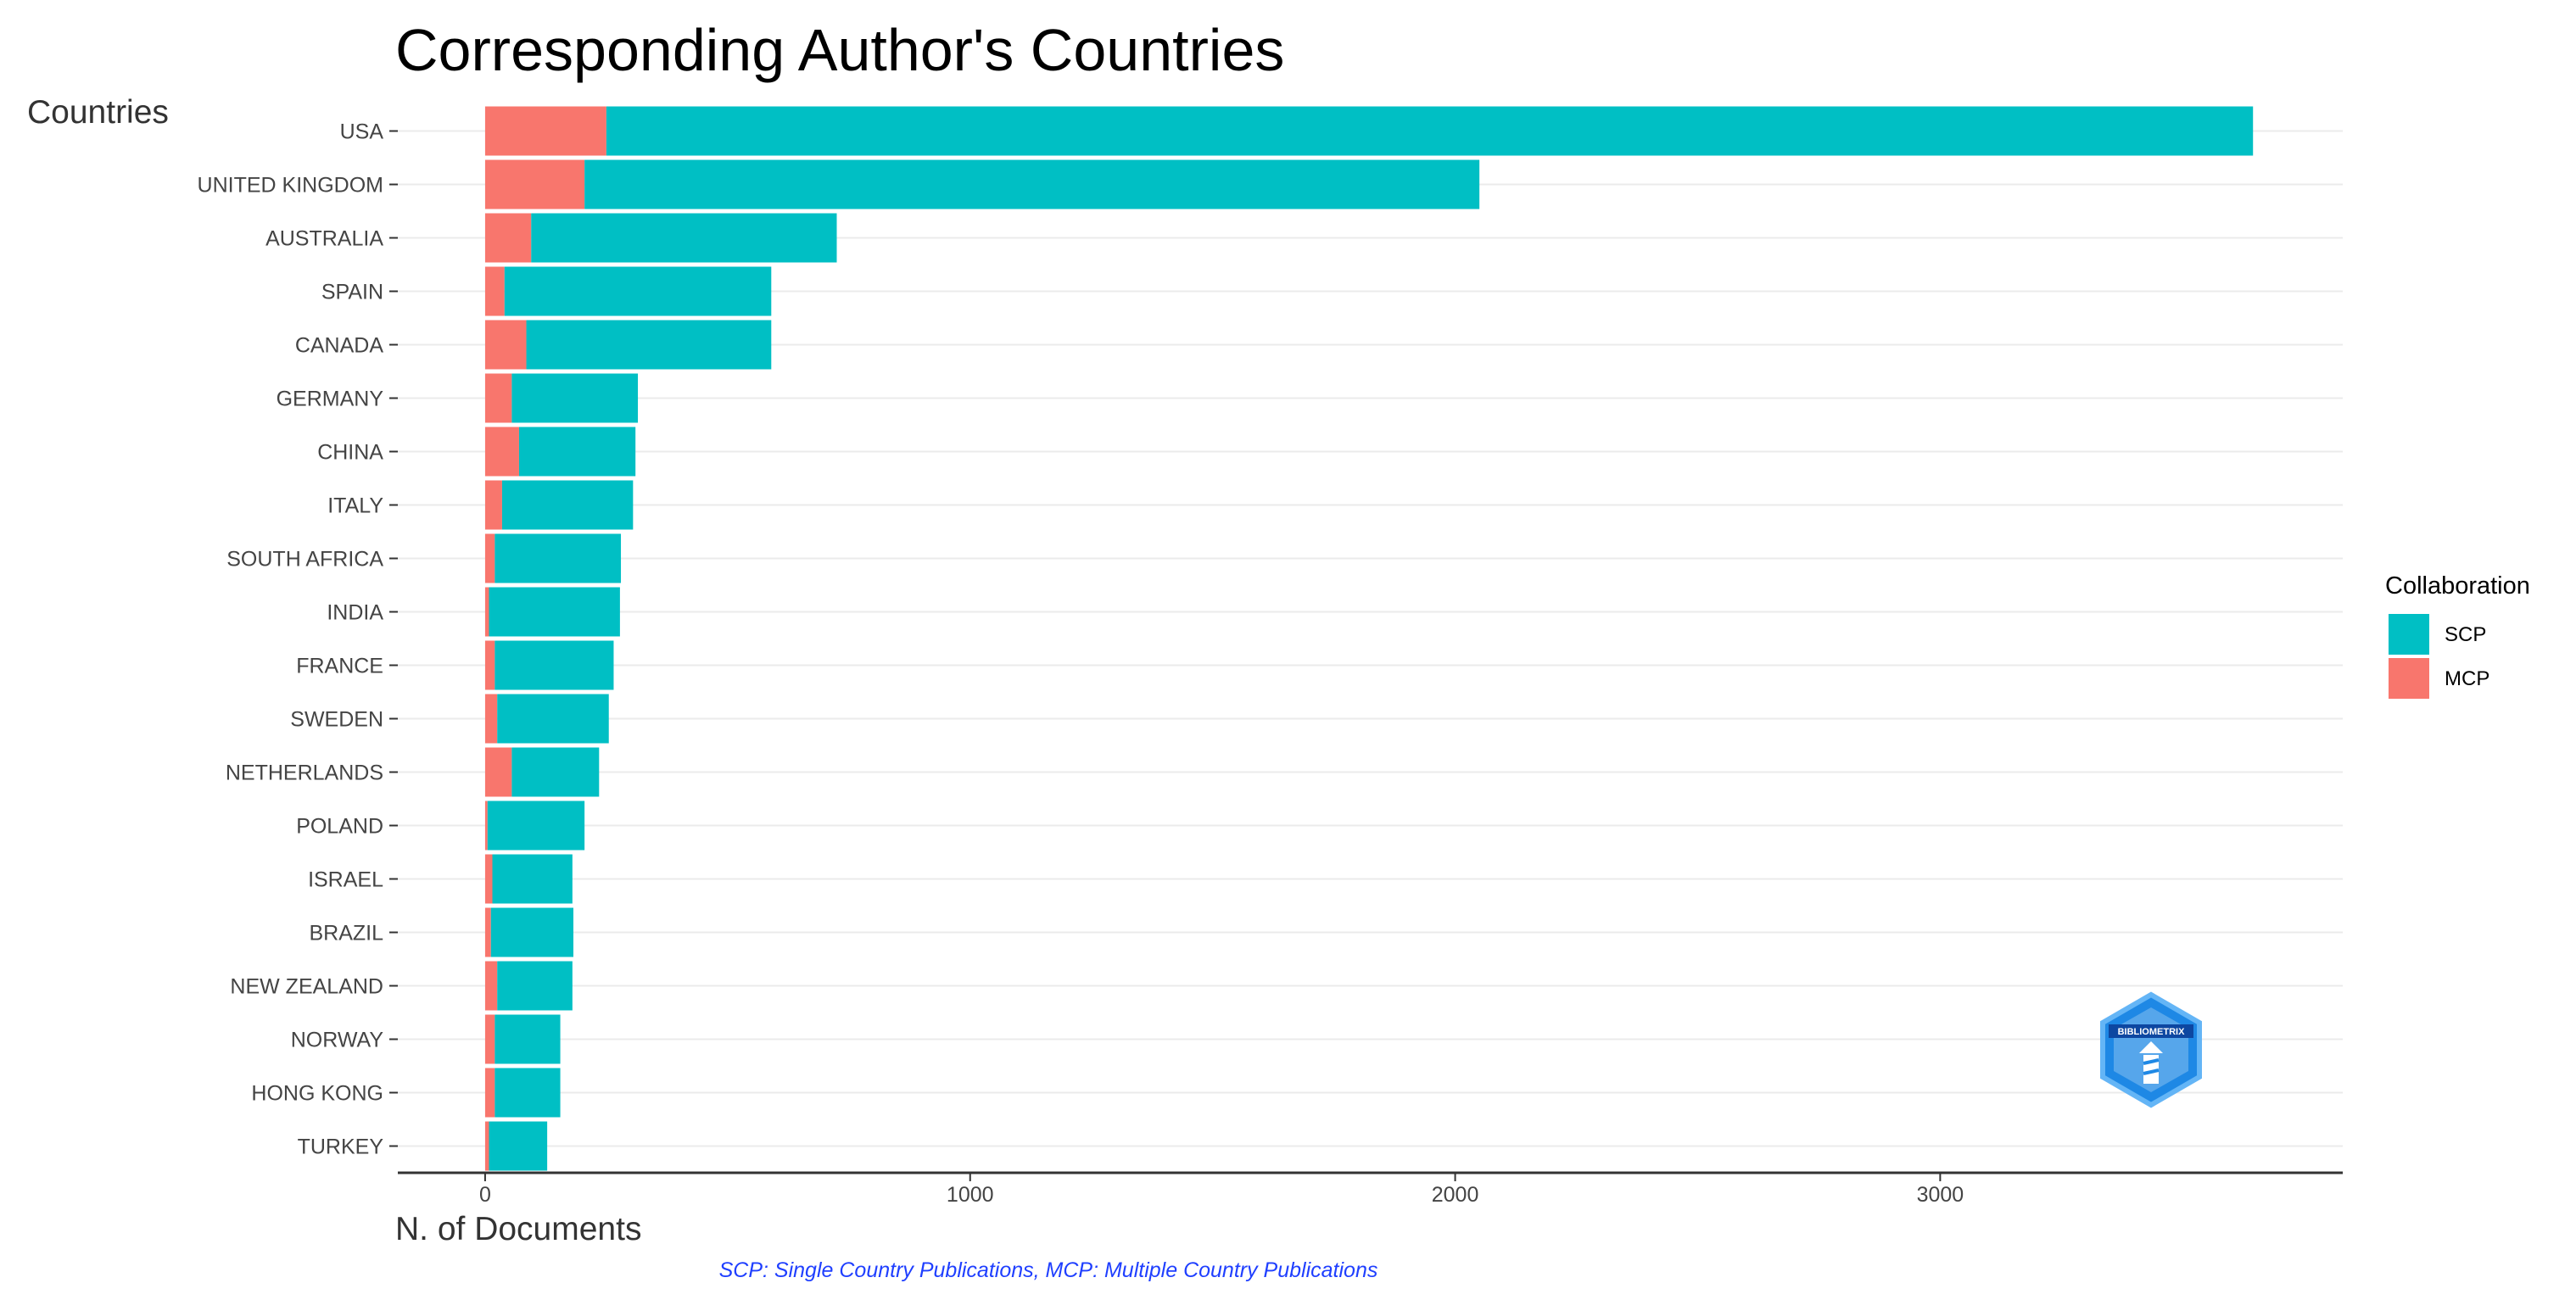 Image resolution: width=2576 pixels, height=1311 pixels. I want to click on bar-mcp-poland, so click(486, 826).